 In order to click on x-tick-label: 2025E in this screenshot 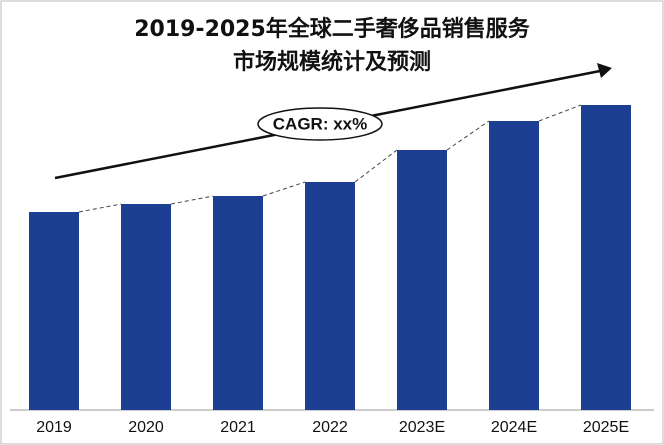, I will do `click(606, 427)`.